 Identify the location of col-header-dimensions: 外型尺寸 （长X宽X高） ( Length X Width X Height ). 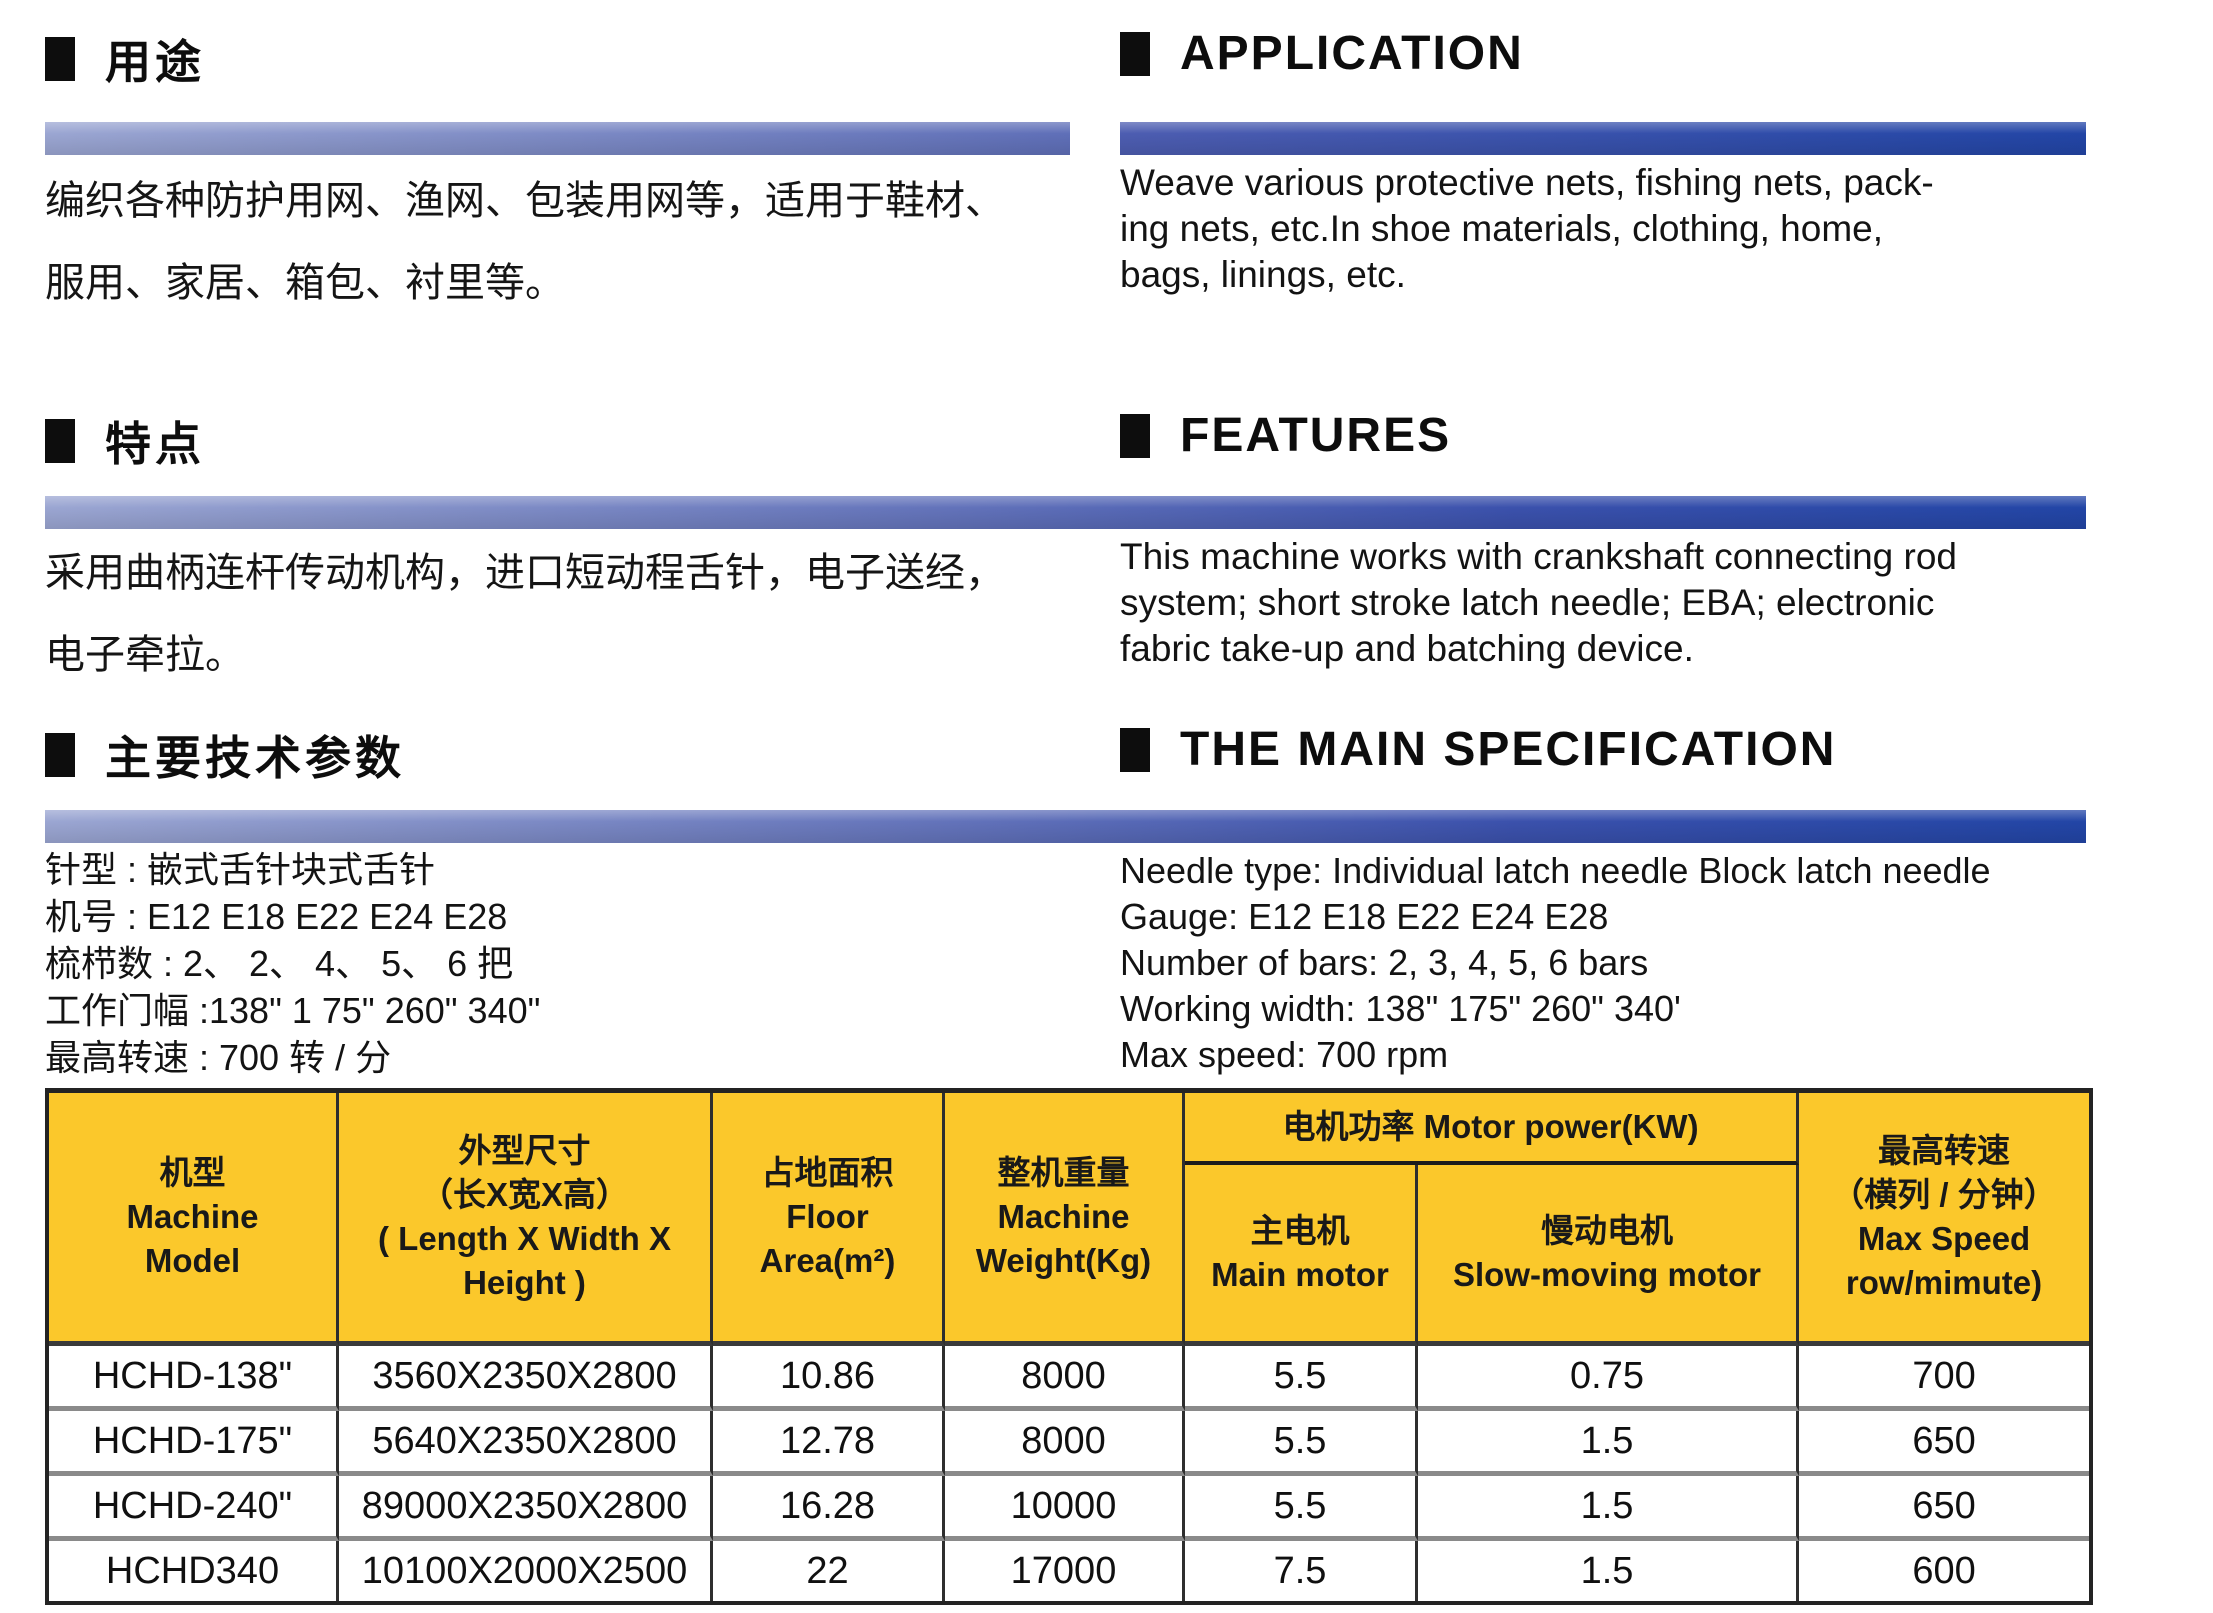
(526, 1219).